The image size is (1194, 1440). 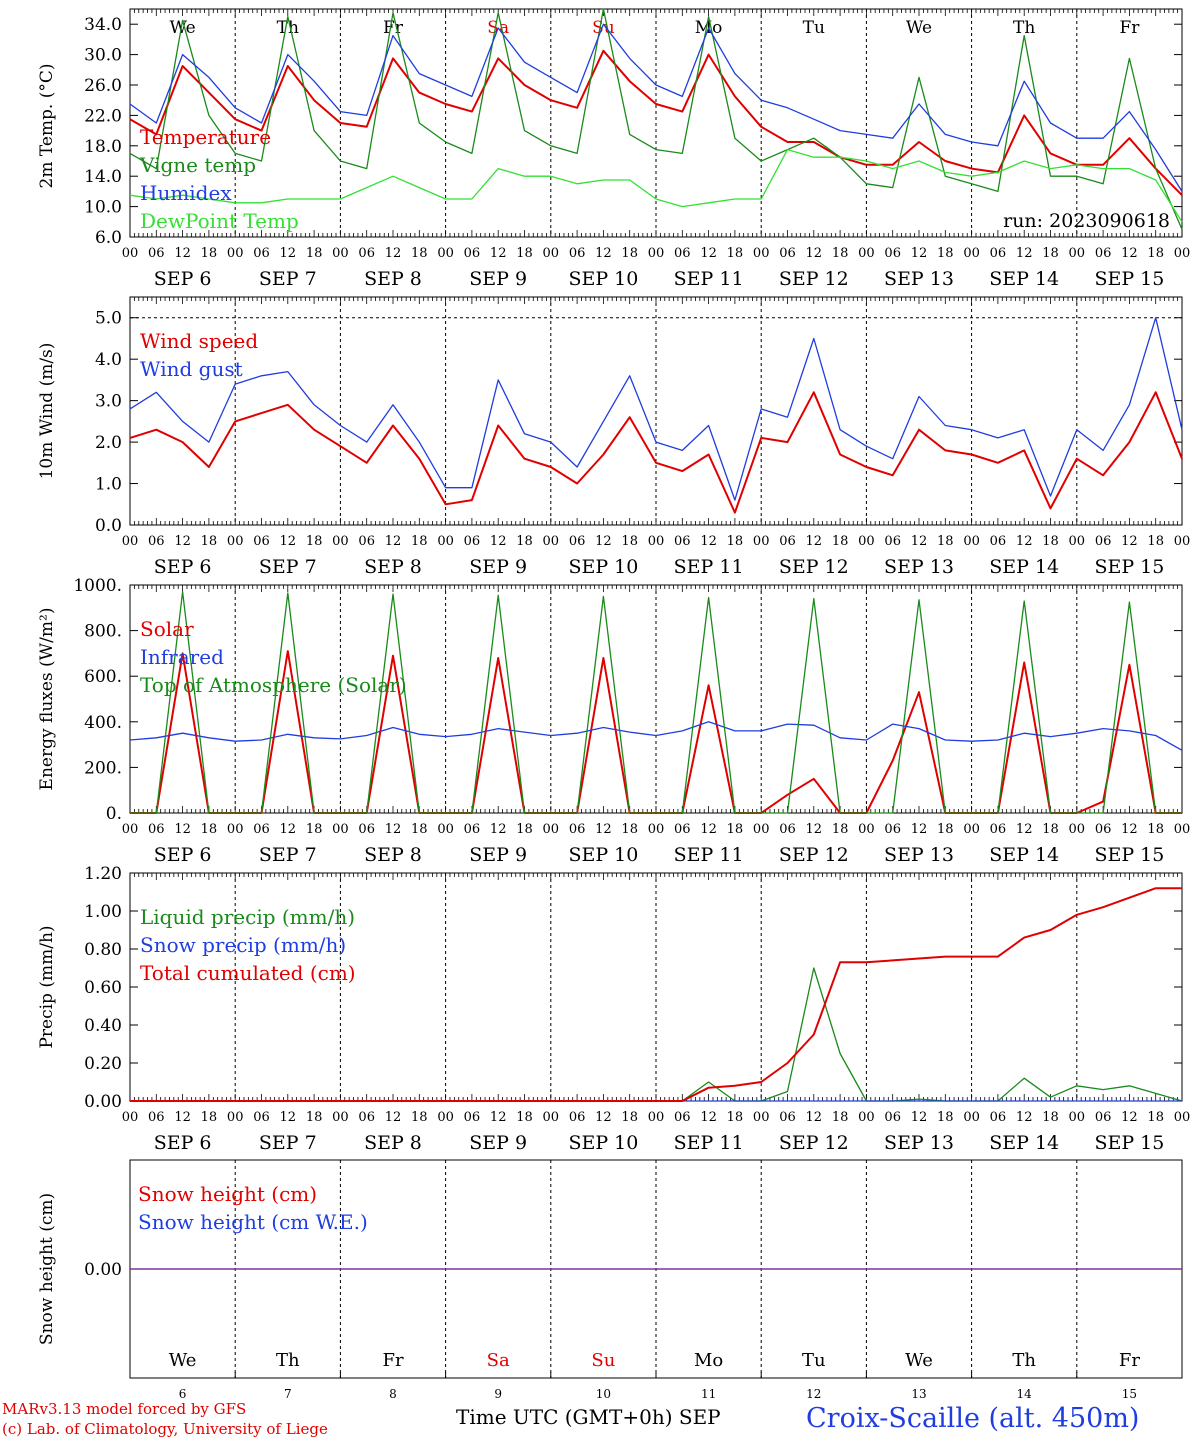 What do you see at coordinates (167, 629) in the screenshot?
I see `legend-entry: Solar` at bounding box center [167, 629].